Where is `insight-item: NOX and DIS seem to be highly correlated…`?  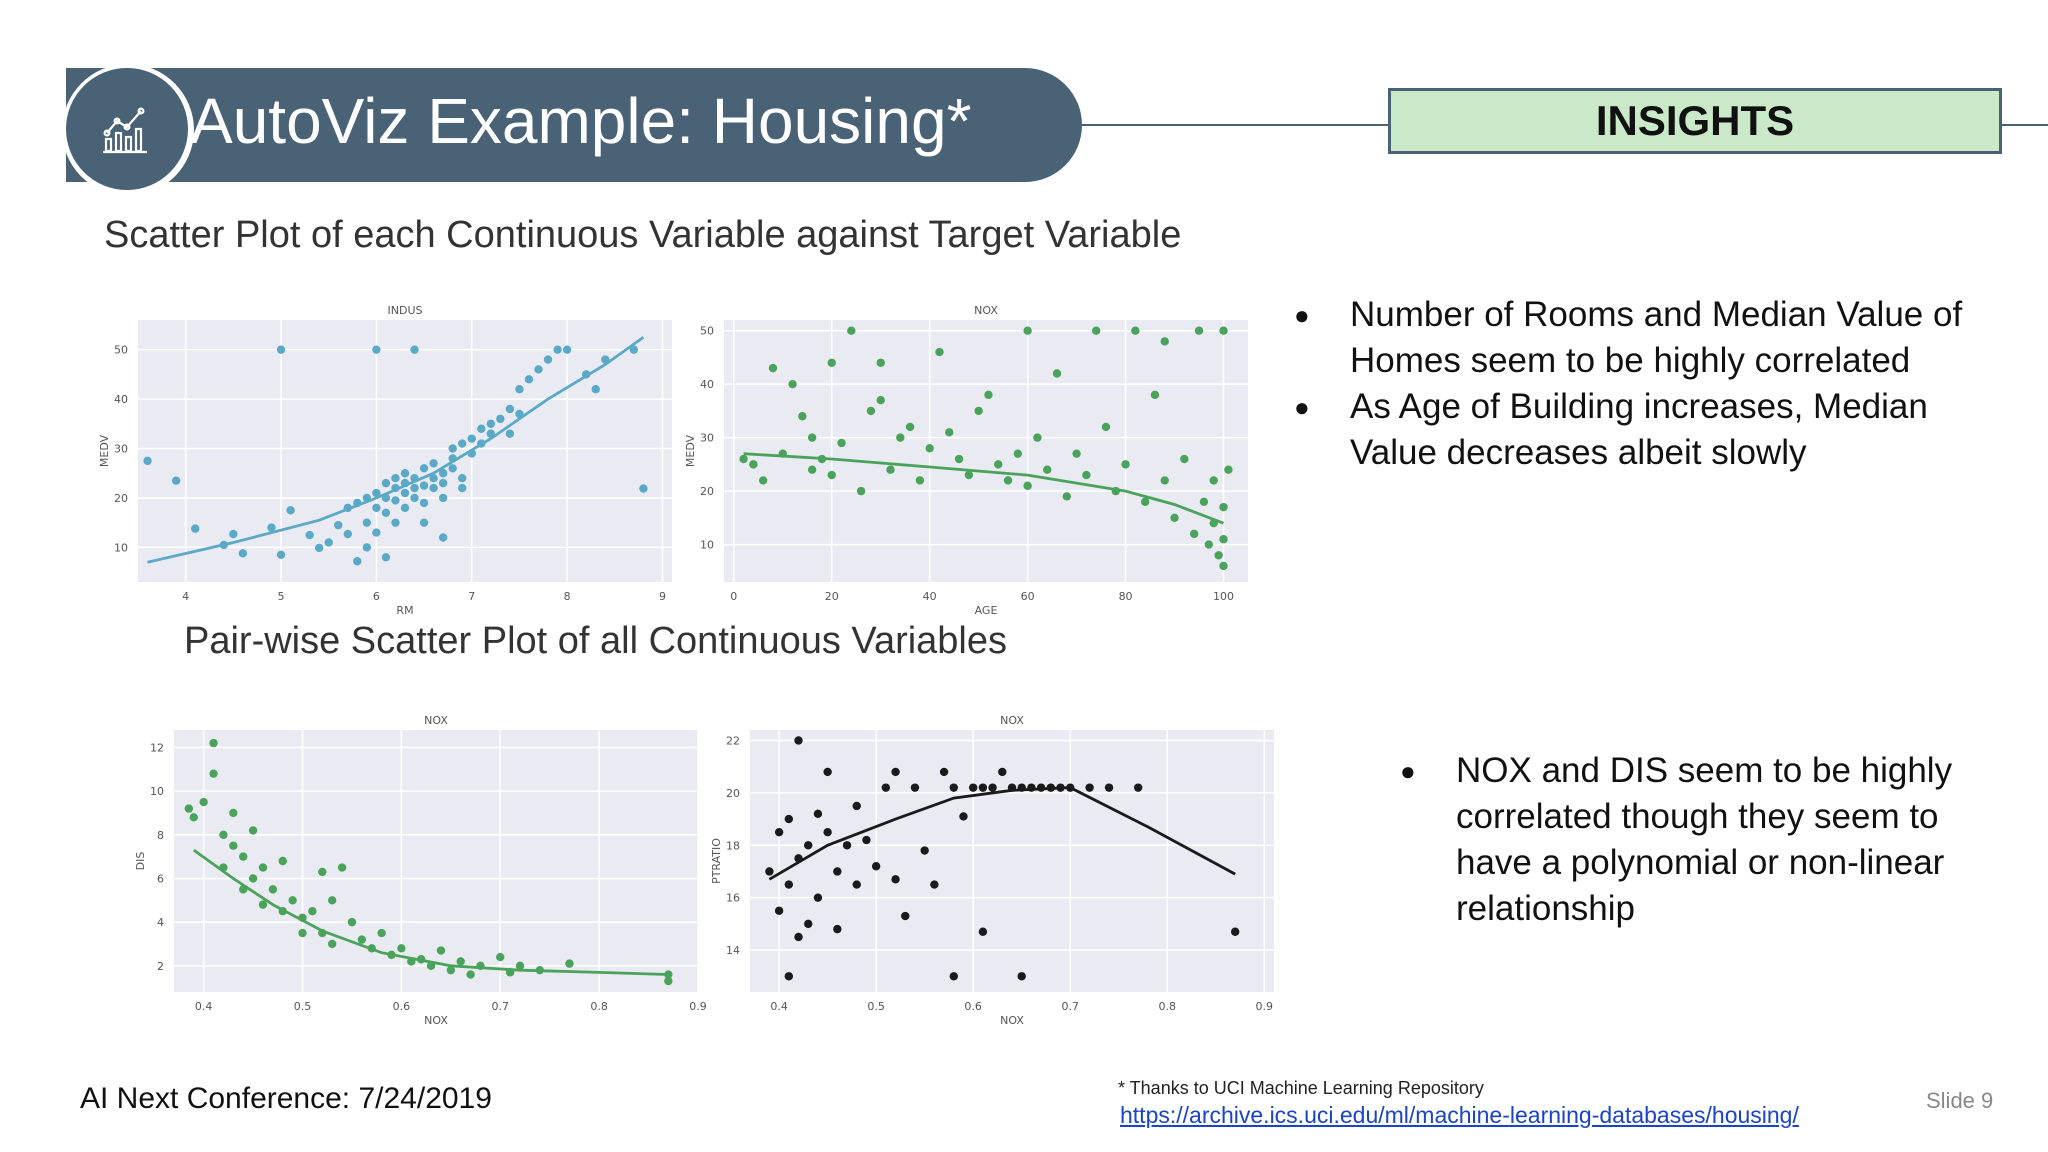 insight-item: NOX and DIS seem to be highly correlated… is located at coordinates (1680, 840).